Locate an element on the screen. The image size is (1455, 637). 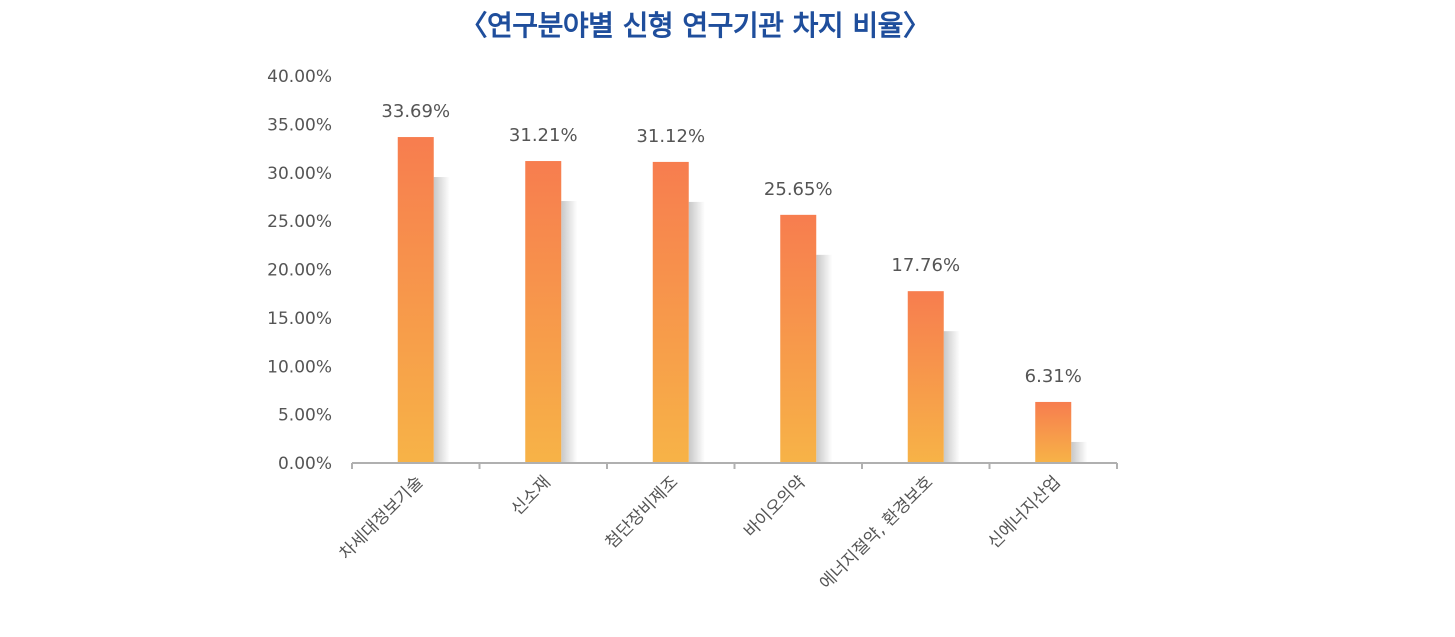
y-tick-label: 15.00% is located at coordinates (299, 319).